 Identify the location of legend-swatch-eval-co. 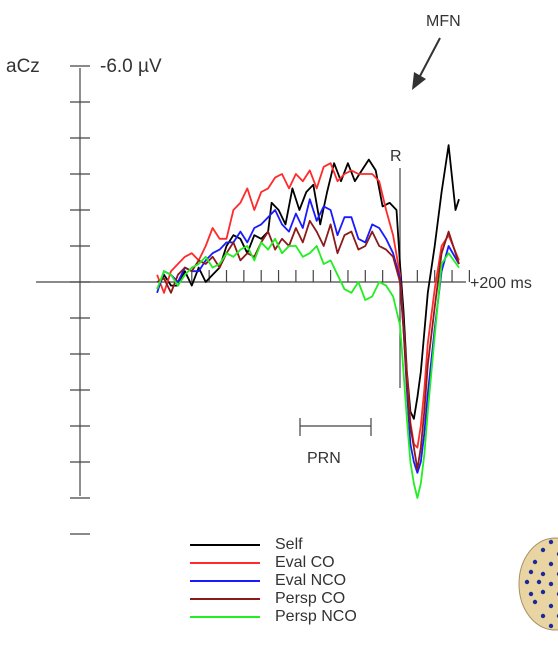
(225, 563).